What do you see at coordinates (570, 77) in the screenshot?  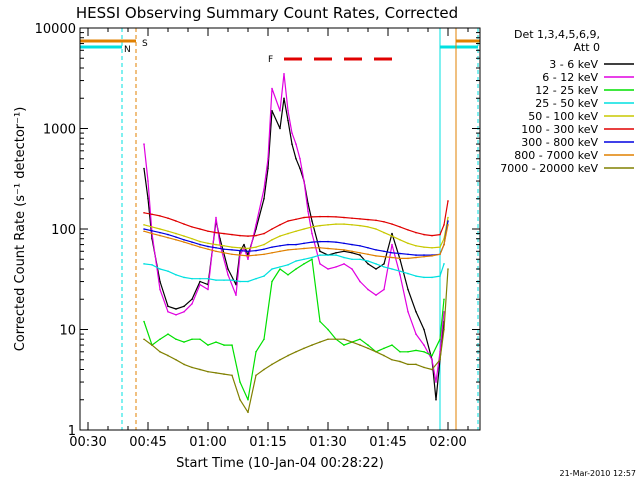 I see `legend-label: 6 - 12 keV` at bounding box center [570, 77].